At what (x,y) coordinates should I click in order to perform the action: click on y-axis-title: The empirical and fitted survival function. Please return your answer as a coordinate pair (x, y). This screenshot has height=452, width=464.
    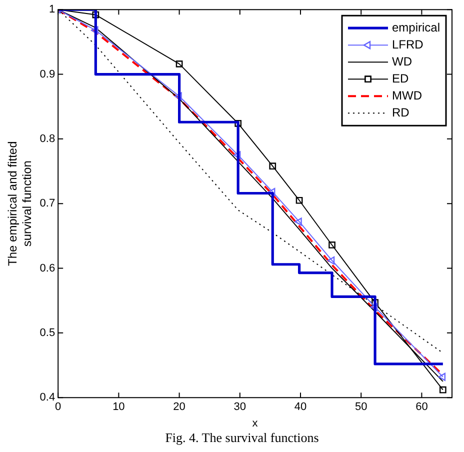
    Looking at the image, I should click on (20, 203).